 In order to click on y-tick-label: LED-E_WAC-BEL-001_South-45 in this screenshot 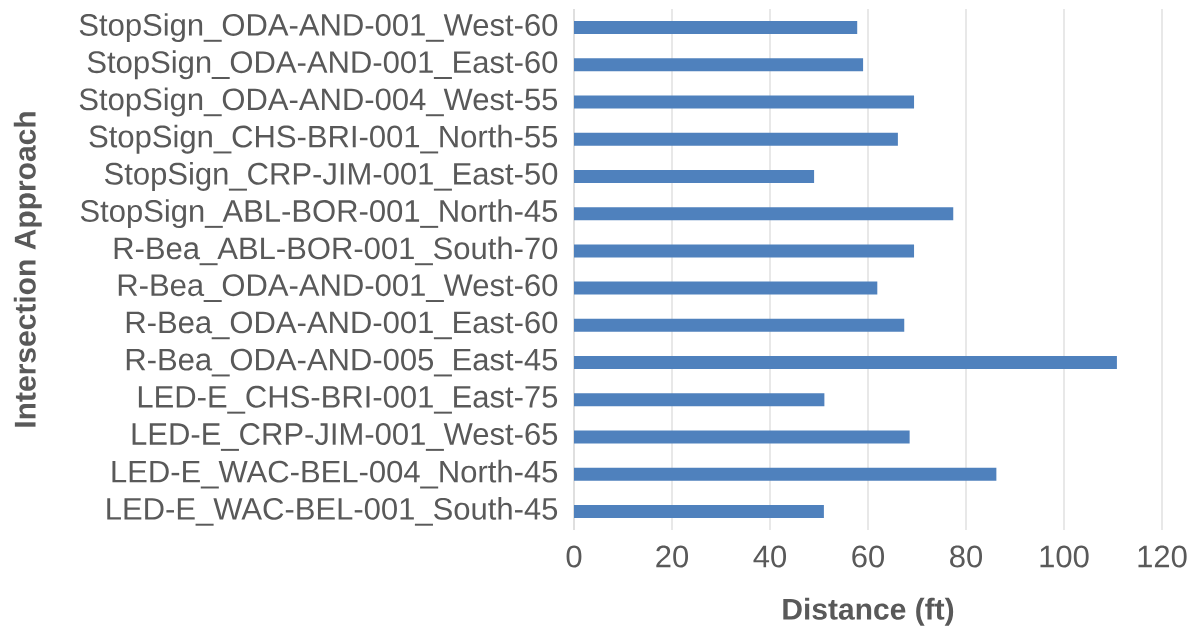, I will do `click(332, 511)`.